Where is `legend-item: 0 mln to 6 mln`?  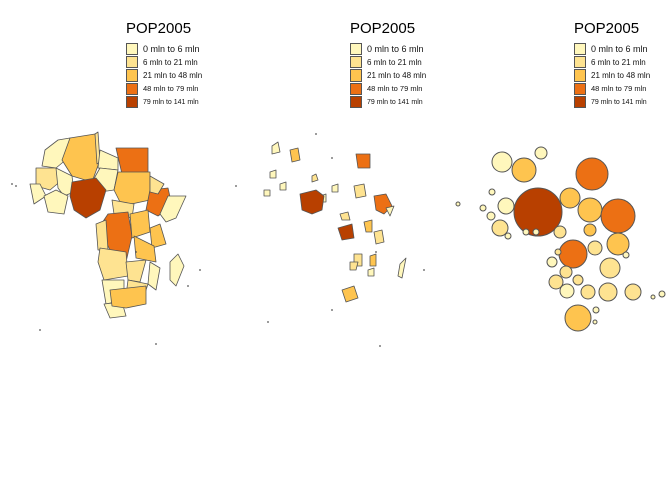
legend-item: 0 mln to 6 mln is located at coordinates (388, 48).